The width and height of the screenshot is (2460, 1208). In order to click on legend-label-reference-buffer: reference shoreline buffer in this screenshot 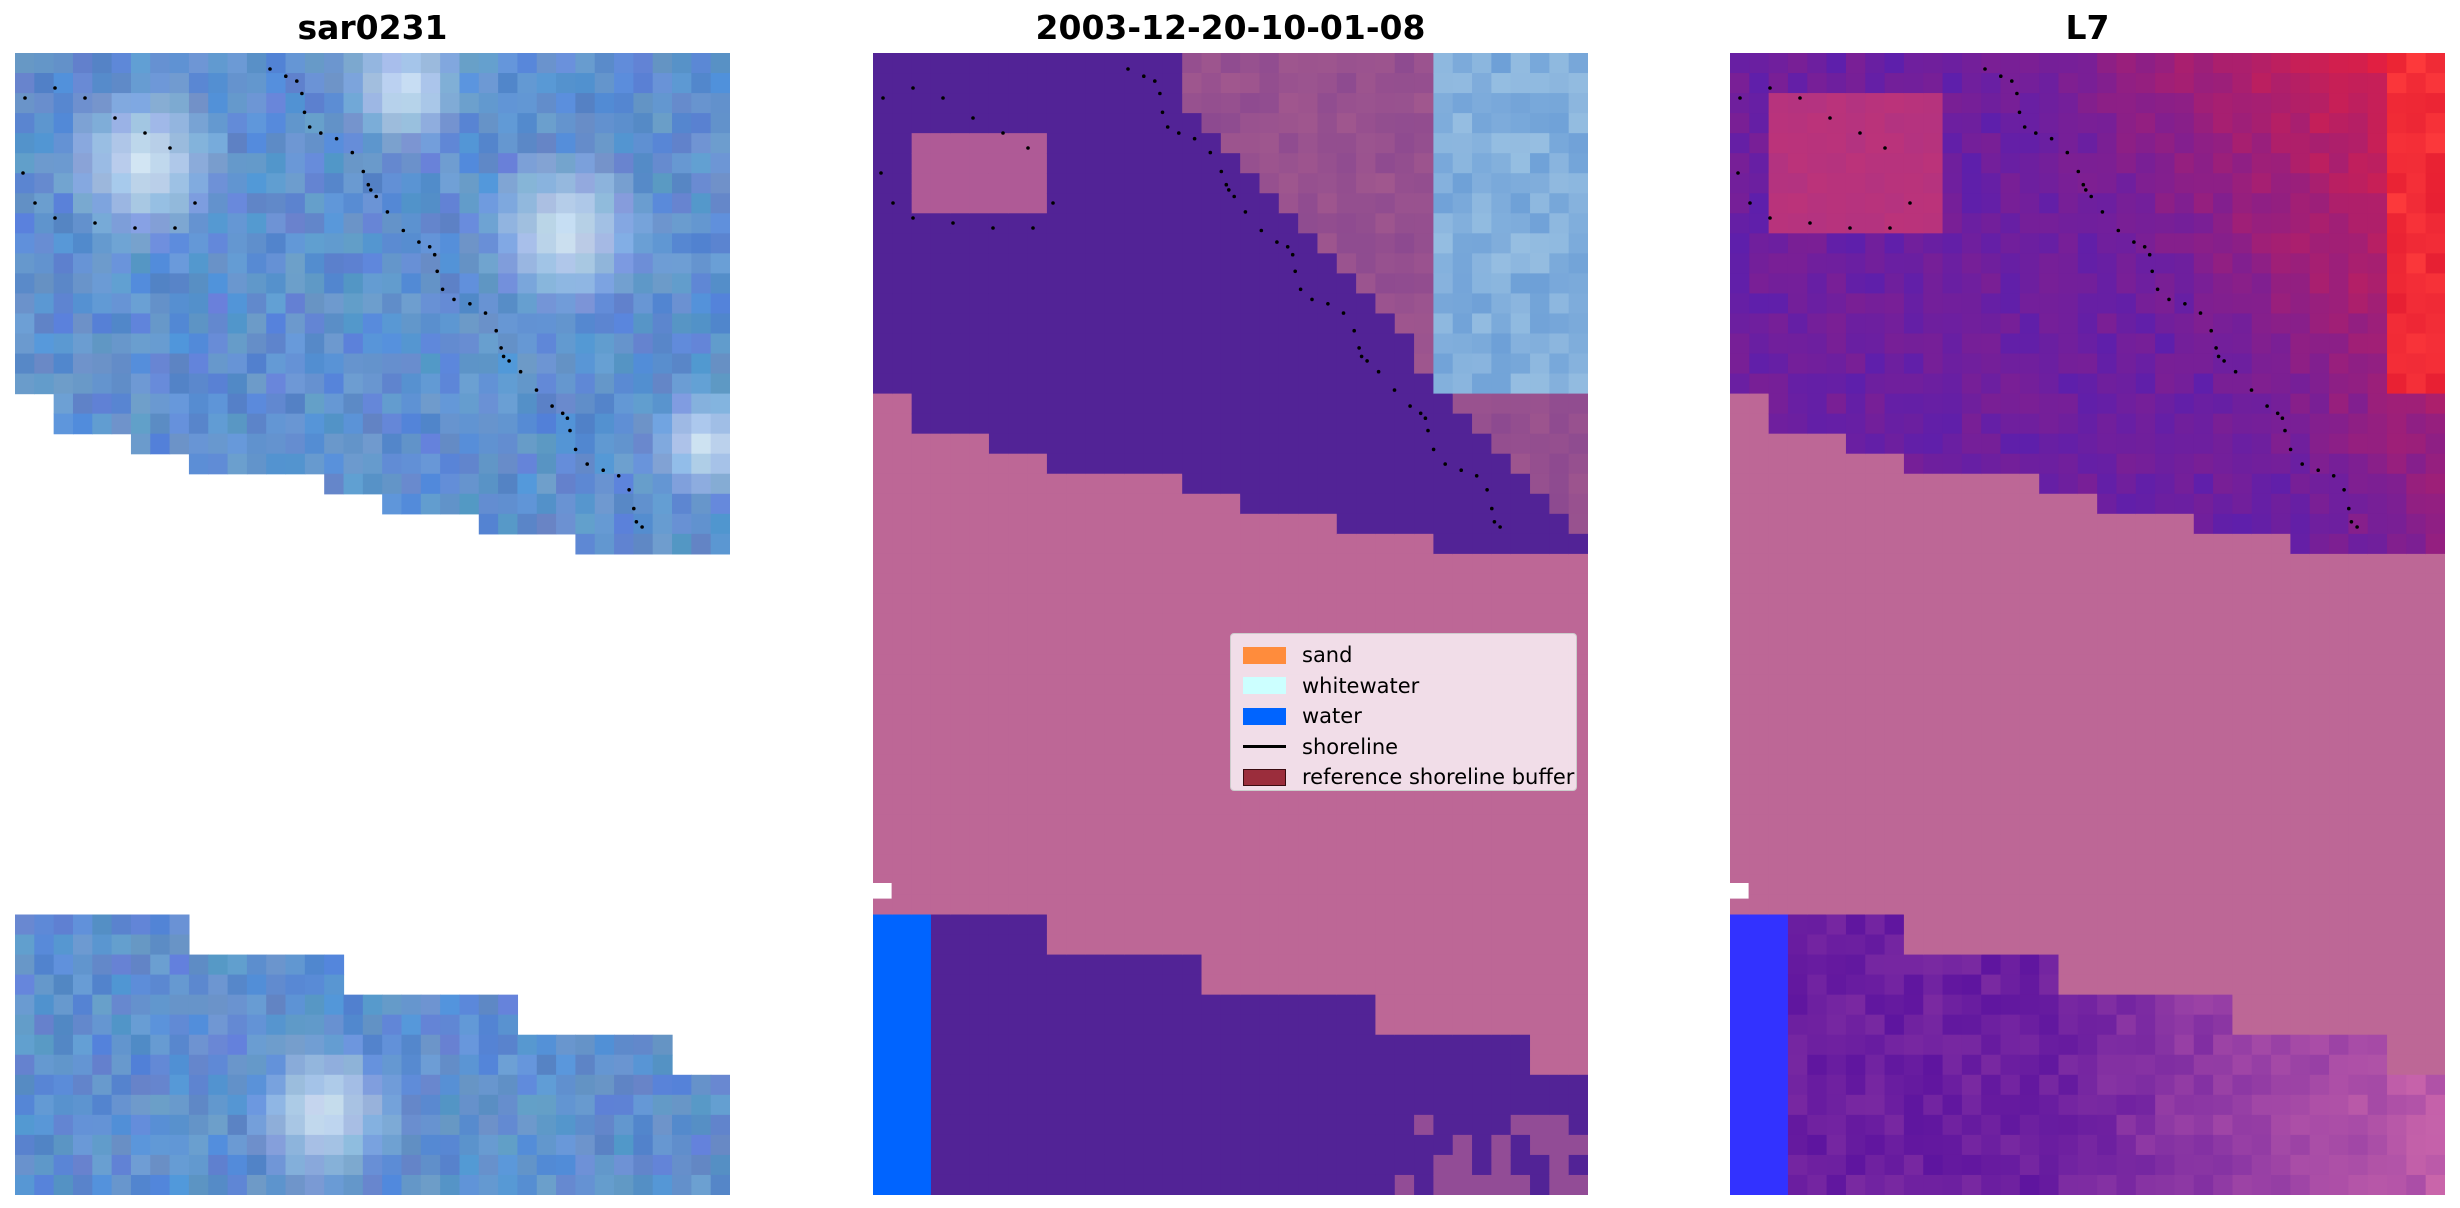, I will do `click(1438, 777)`.